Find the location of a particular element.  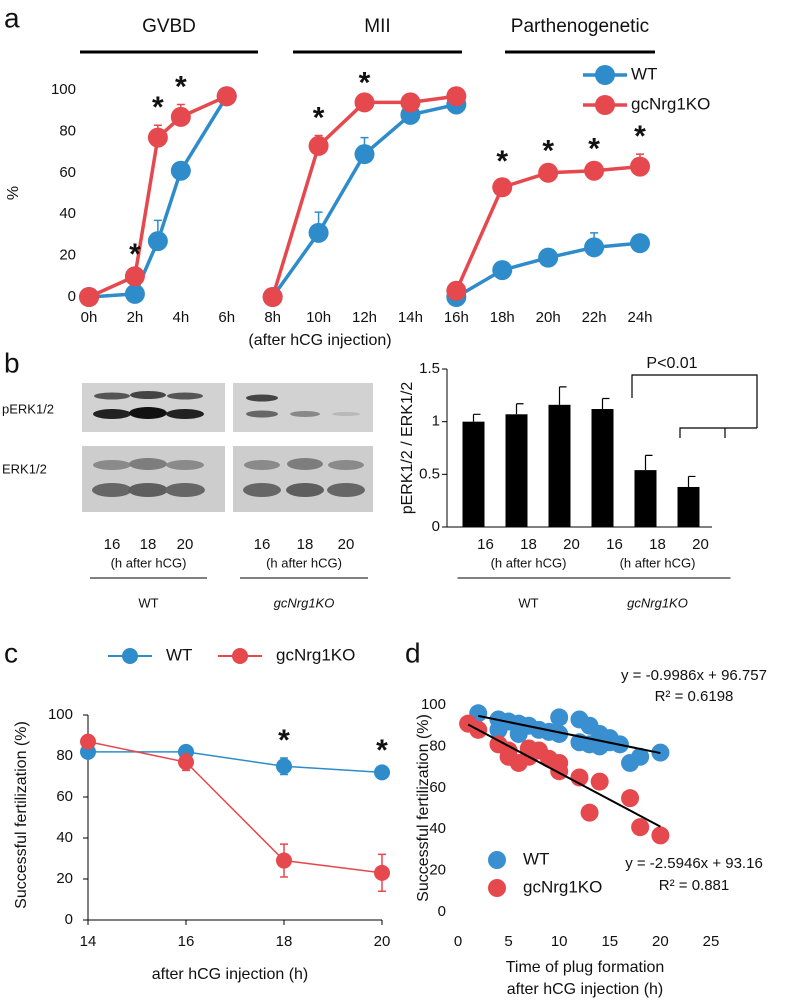

phase-label: MII is located at coordinates (377, 26).